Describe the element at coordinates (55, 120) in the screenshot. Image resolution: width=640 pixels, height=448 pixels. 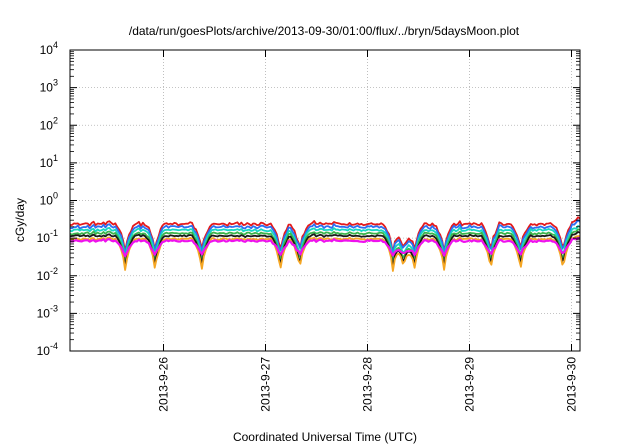
I see `y-tick-label-exponent: 2` at that location.